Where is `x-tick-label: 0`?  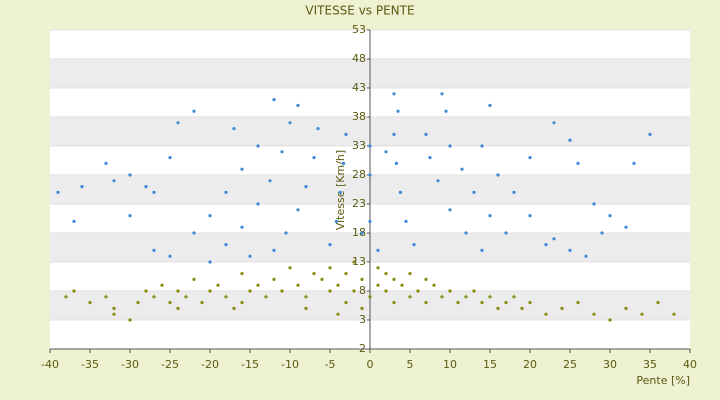 x-tick-label: 0 is located at coordinates (370, 364).